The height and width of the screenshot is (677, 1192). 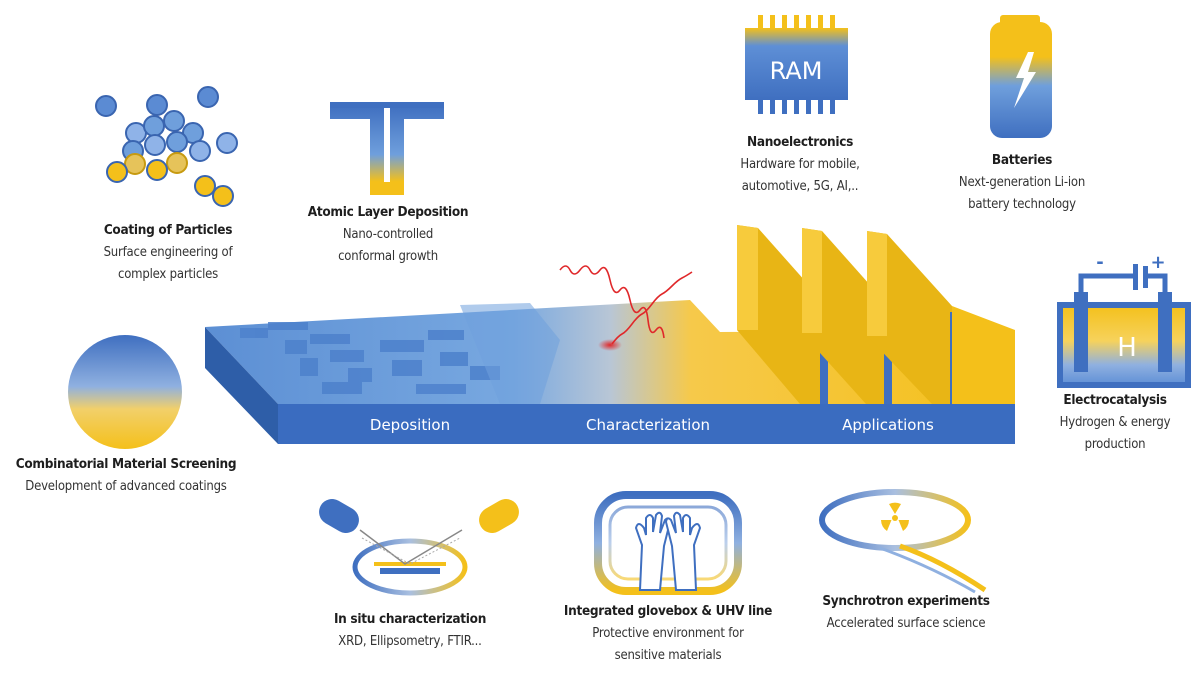 I want to click on coating-title: Coating of Particles, so click(x=168, y=230).